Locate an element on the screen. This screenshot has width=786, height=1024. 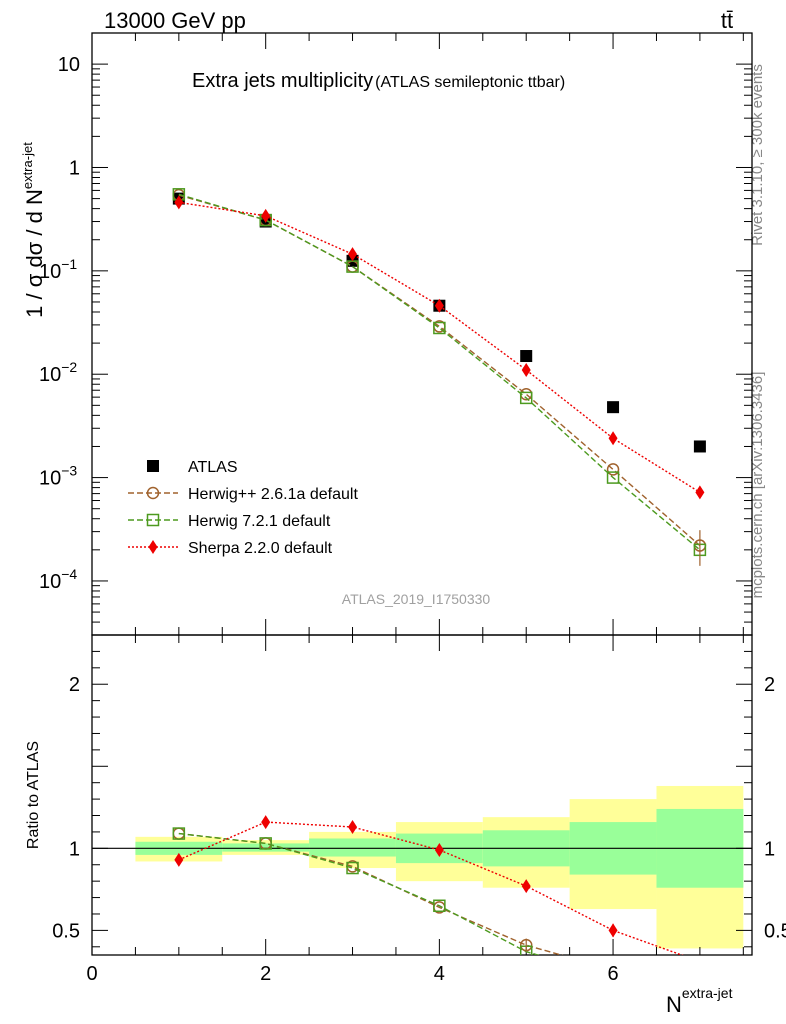
y-tick-label-base: 1 is located at coordinates (74, 168).